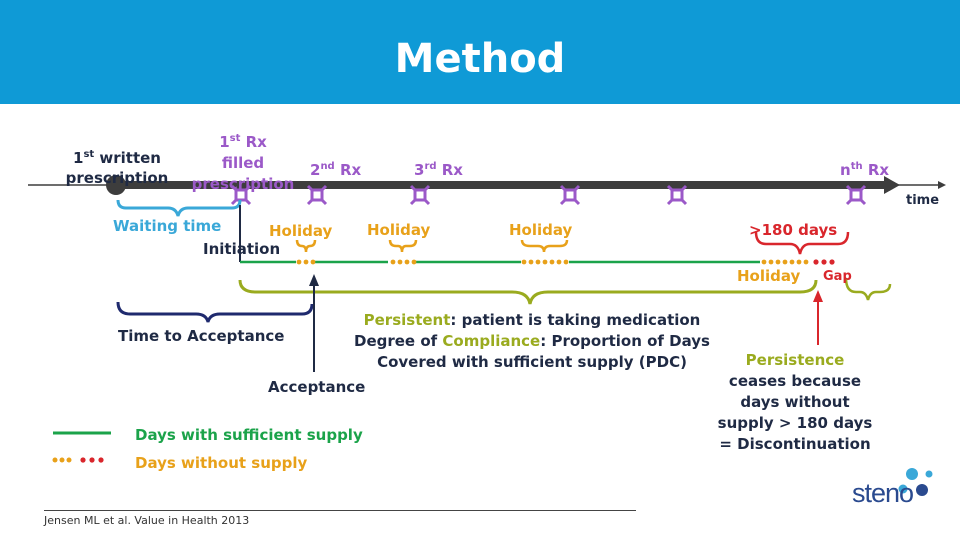  What do you see at coordinates (837, 276) in the screenshot?
I see `gap-label: Gap` at bounding box center [837, 276].